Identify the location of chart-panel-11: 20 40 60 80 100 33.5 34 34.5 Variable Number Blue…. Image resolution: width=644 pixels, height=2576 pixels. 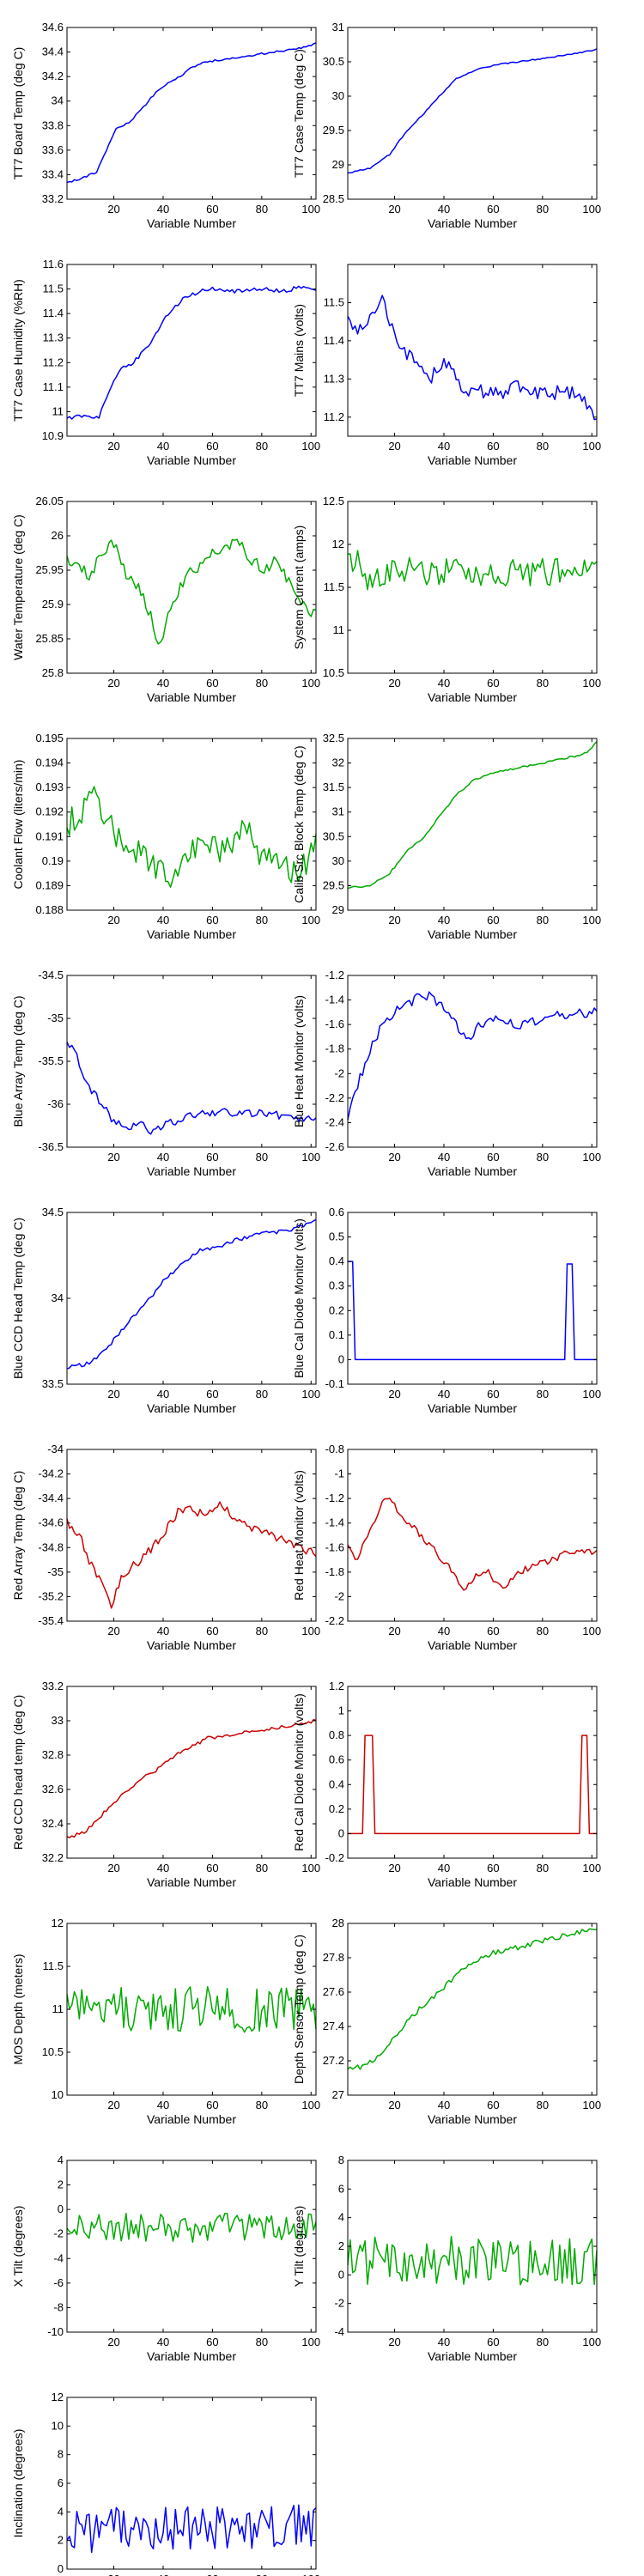
(165, 1310).